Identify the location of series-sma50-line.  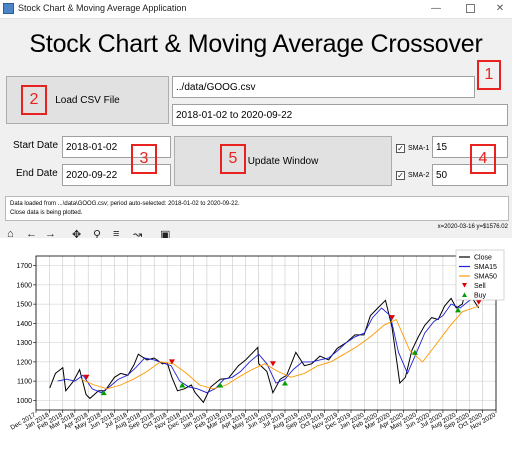
(279, 347).